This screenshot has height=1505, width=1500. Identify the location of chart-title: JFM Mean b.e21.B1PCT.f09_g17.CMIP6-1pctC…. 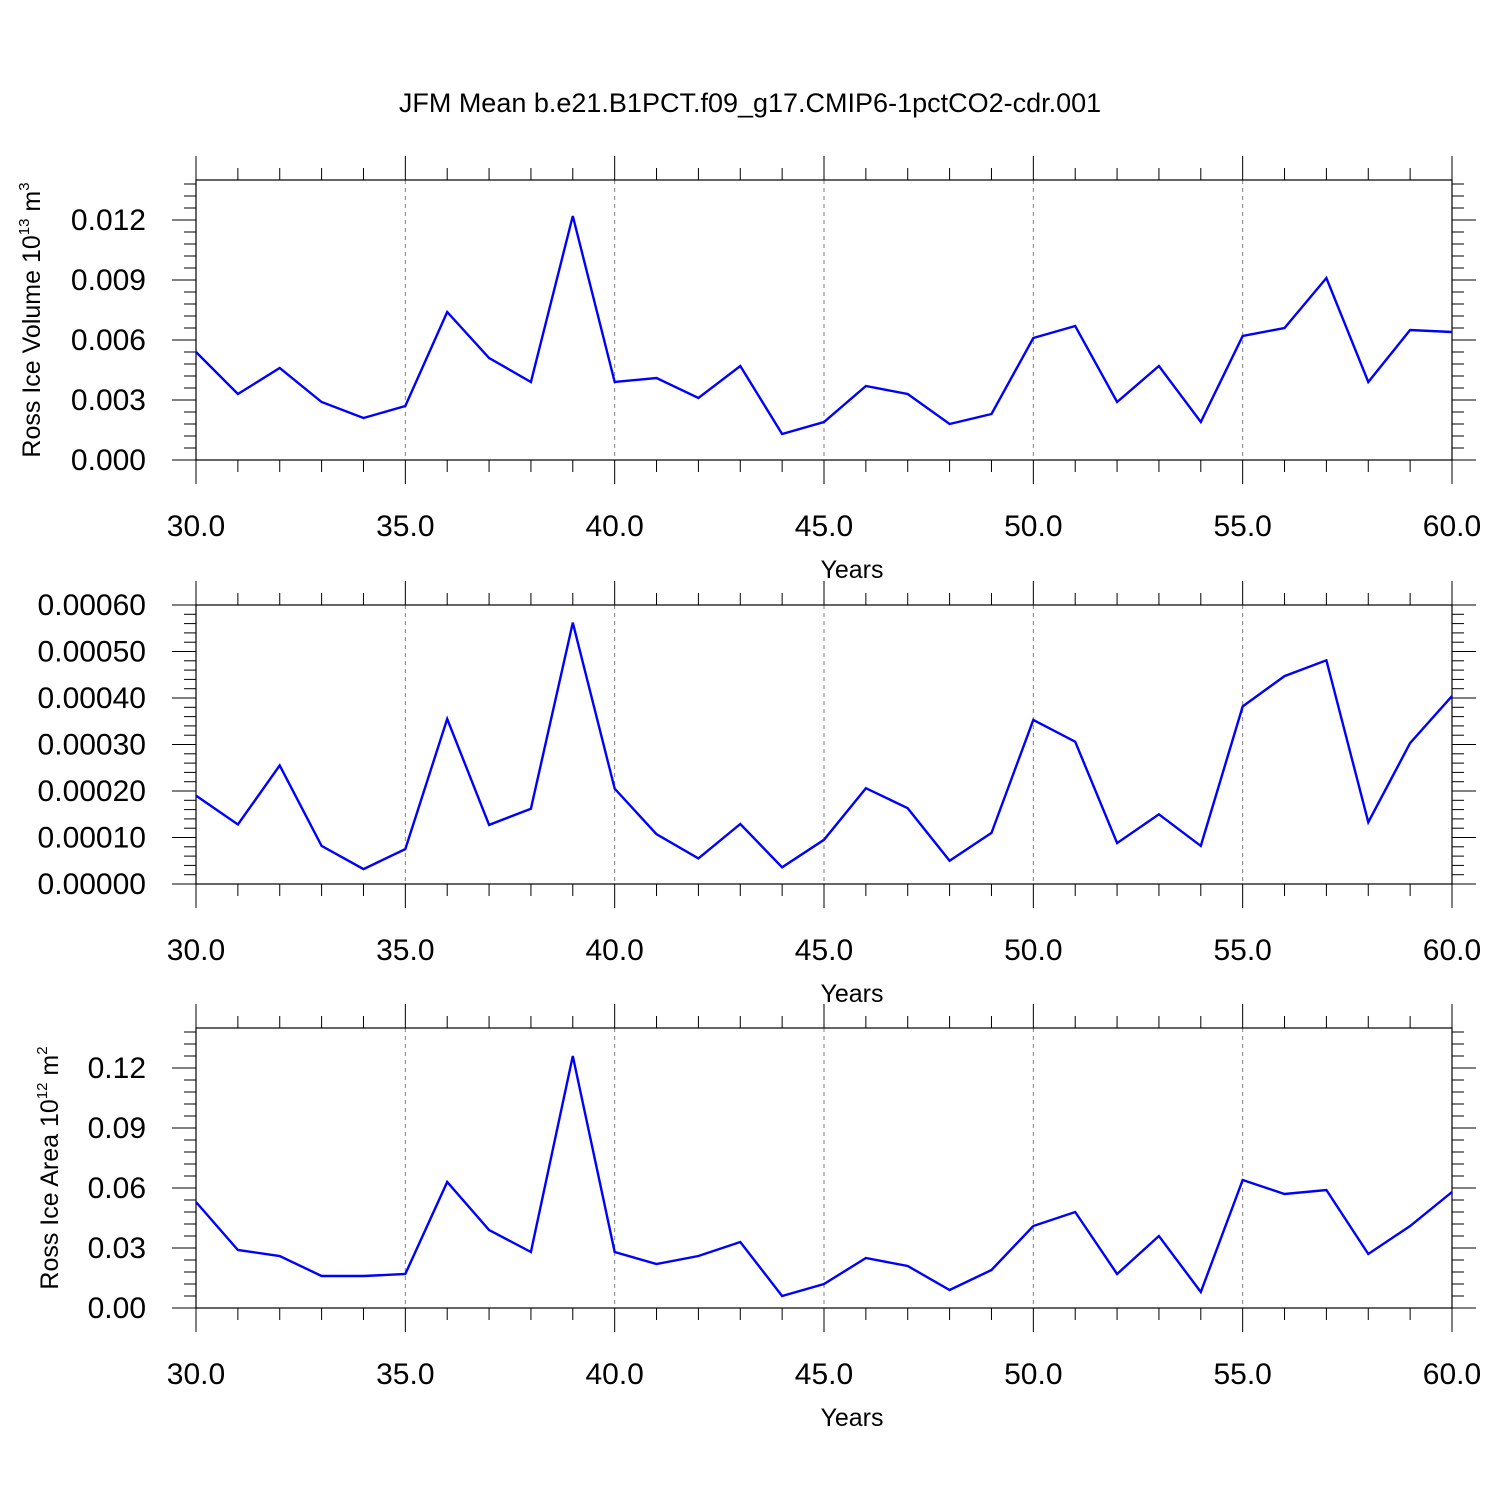
(750, 103).